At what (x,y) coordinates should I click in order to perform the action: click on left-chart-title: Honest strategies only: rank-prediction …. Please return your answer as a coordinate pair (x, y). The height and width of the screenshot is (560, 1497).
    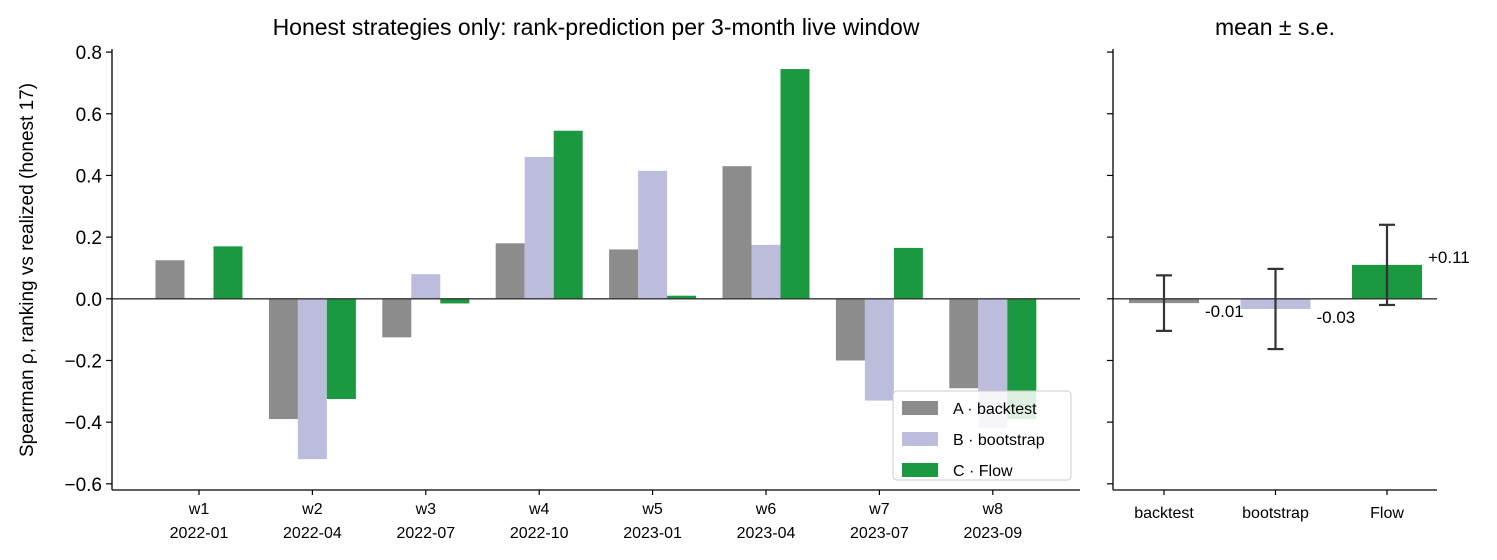
    Looking at the image, I should click on (596, 27).